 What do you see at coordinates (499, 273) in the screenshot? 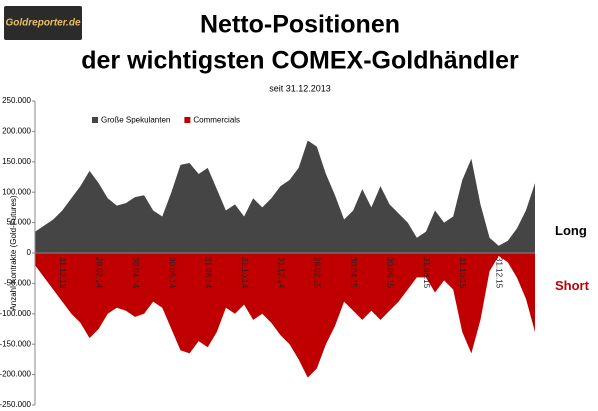
I see `x-tick-label: 31.12.15` at bounding box center [499, 273].